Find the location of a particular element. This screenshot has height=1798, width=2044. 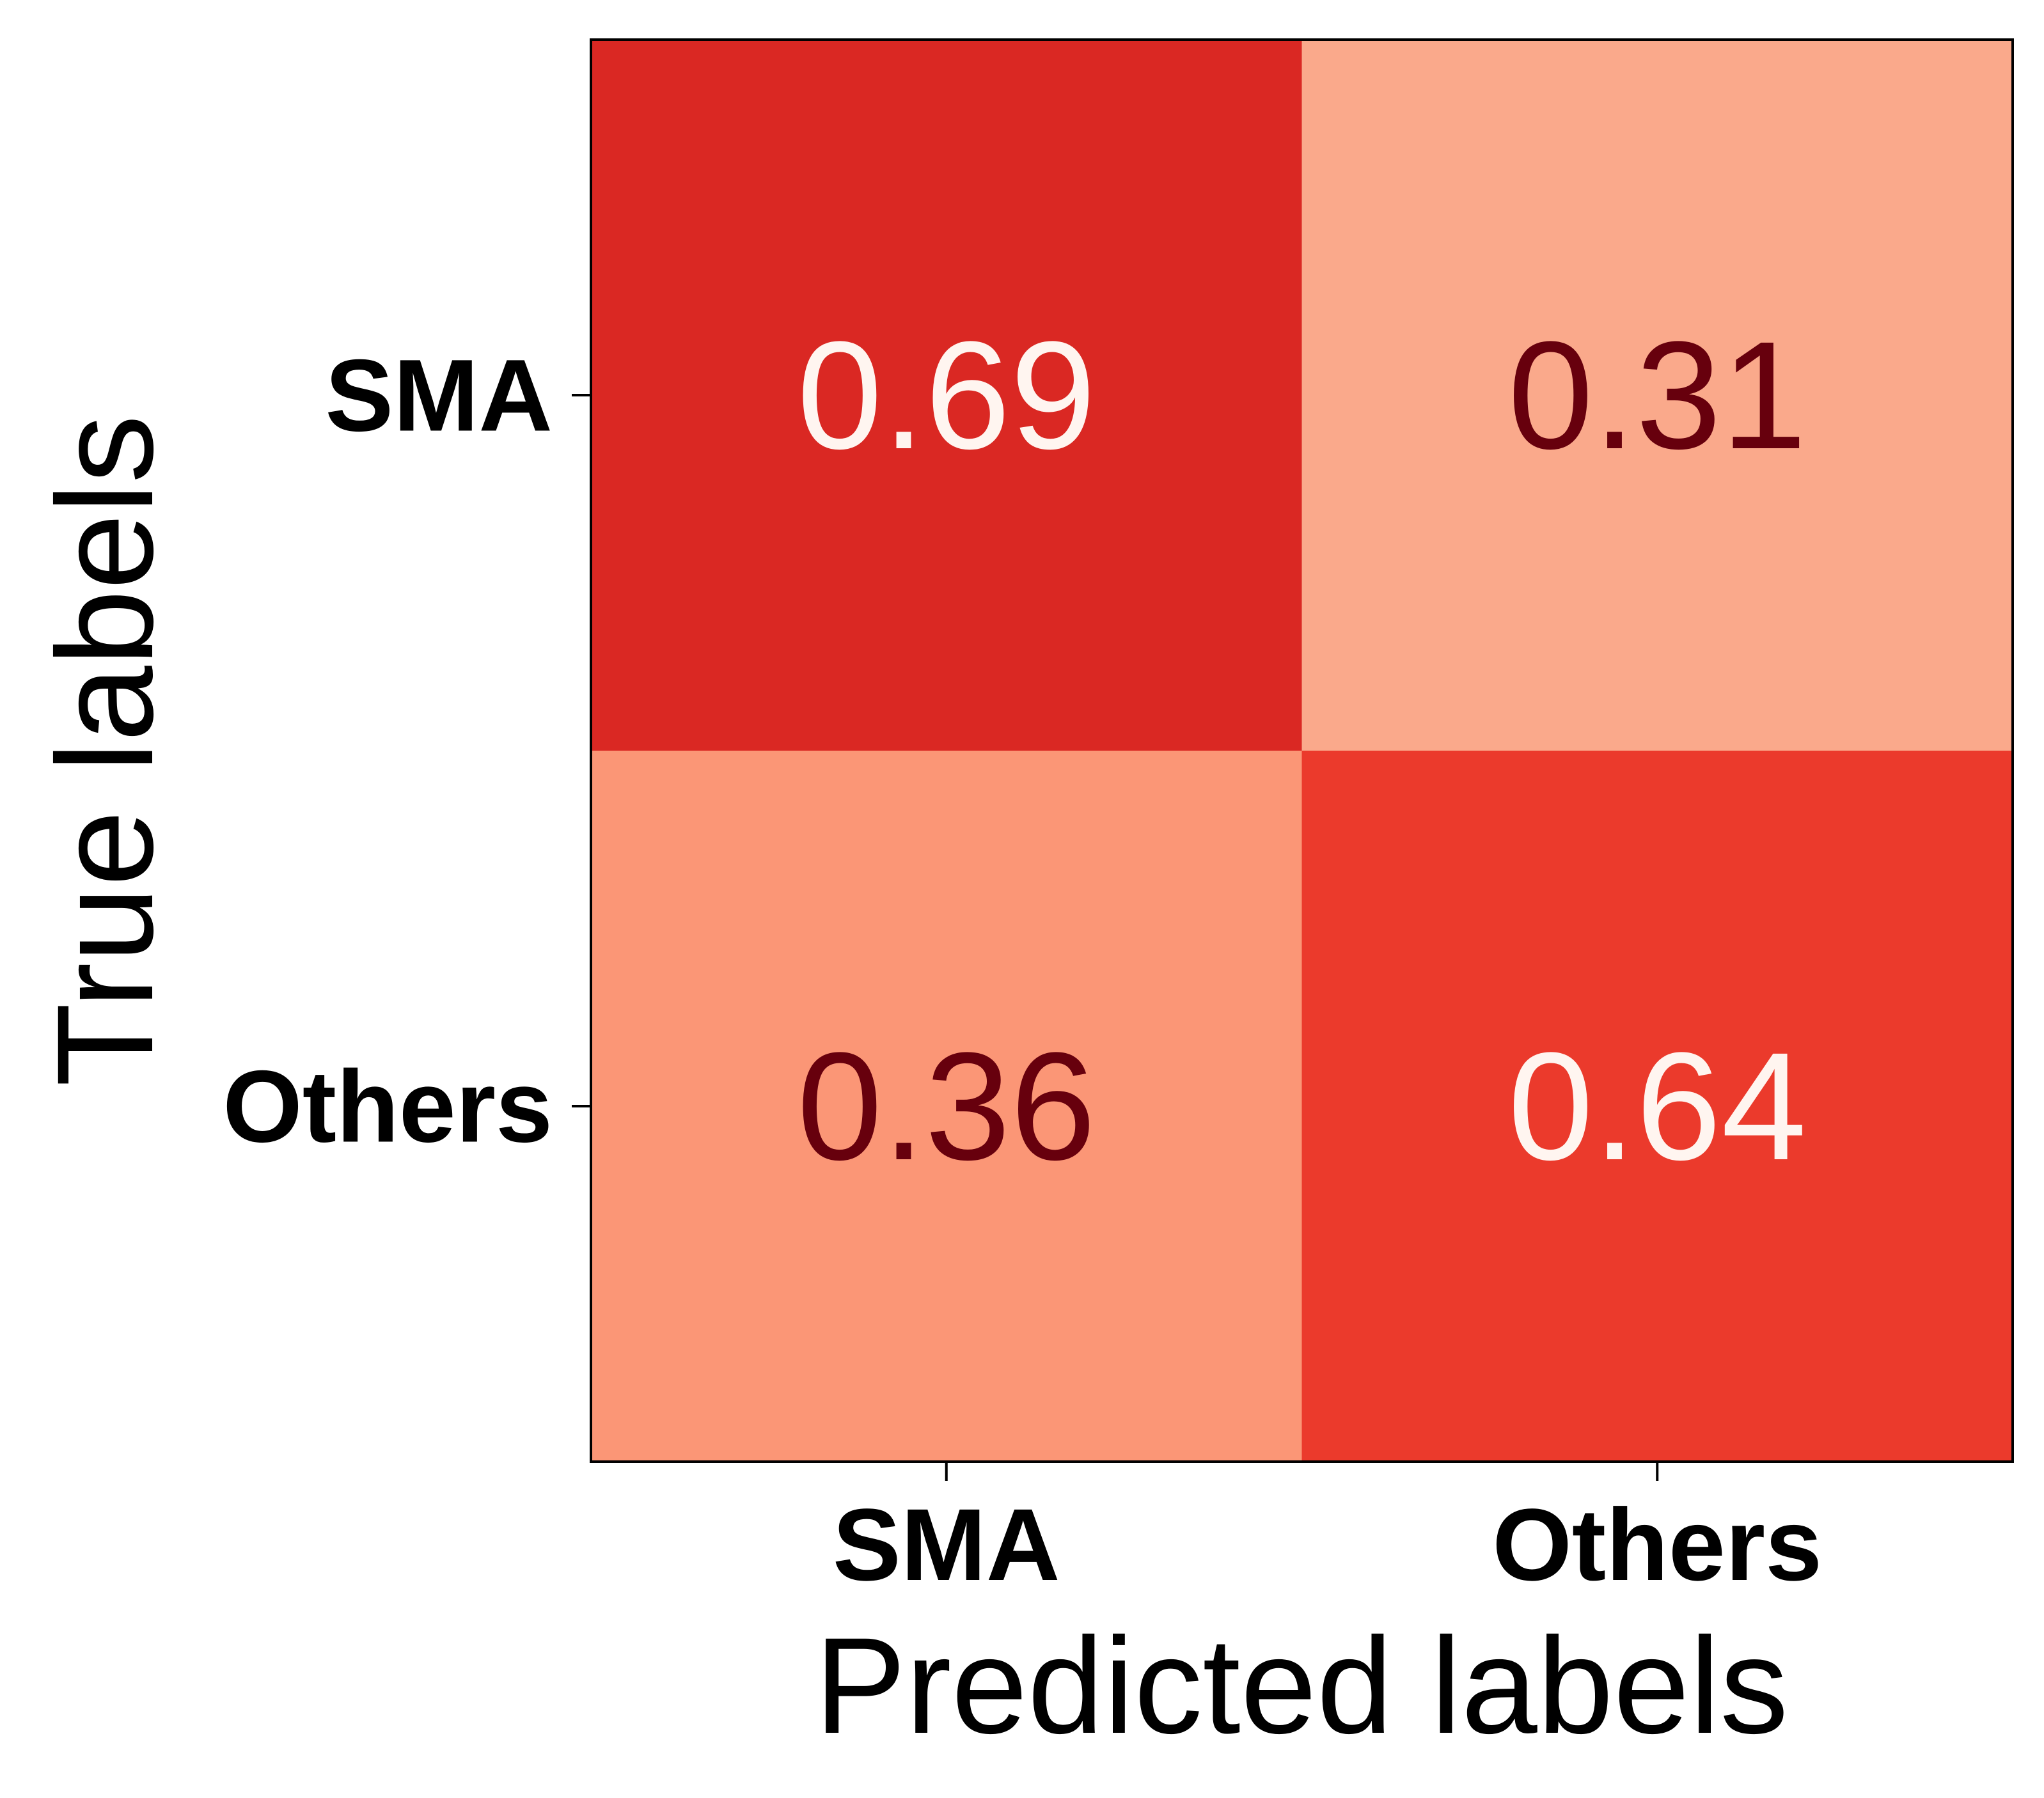

x-tick-label: SMA is located at coordinates (946, 1545).